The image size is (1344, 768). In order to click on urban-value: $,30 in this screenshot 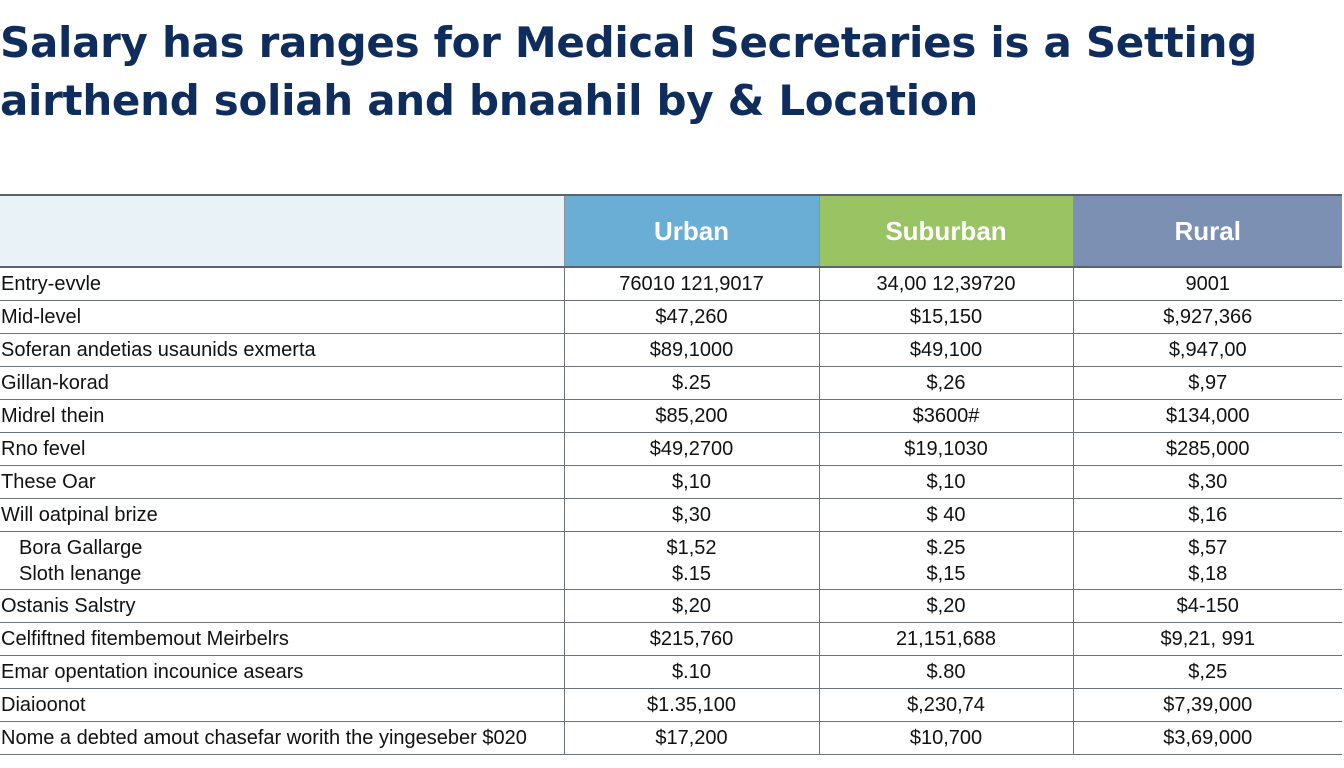, I will do `click(691, 515)`.